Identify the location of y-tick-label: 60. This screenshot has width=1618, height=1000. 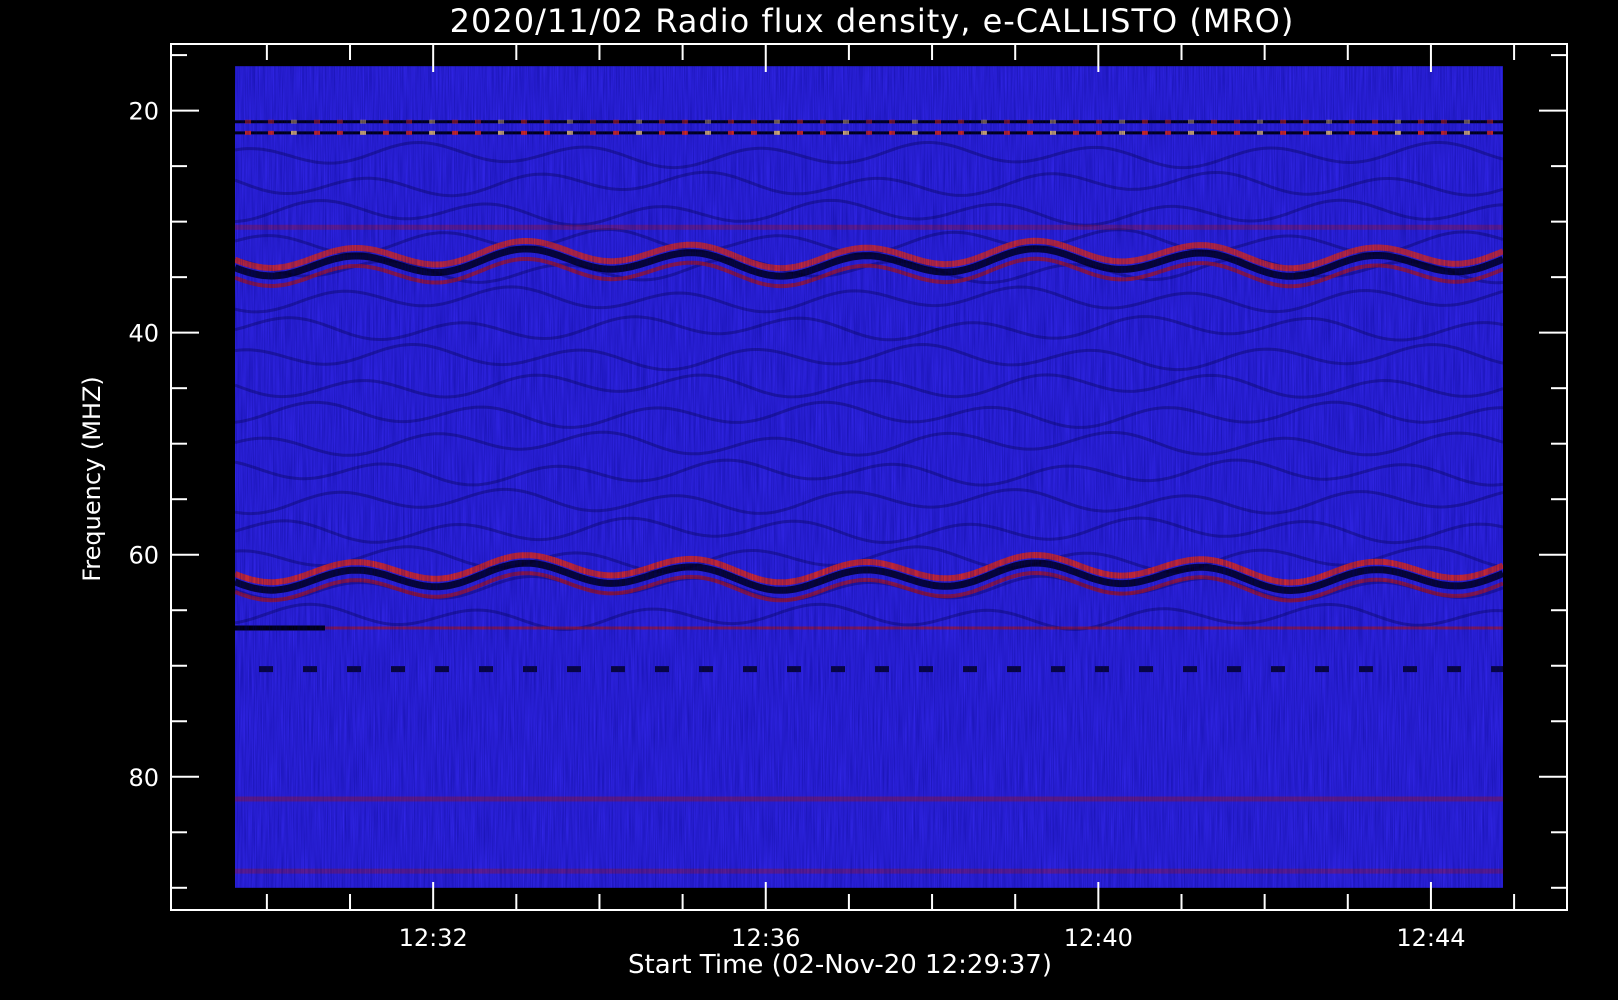
(143, 556).